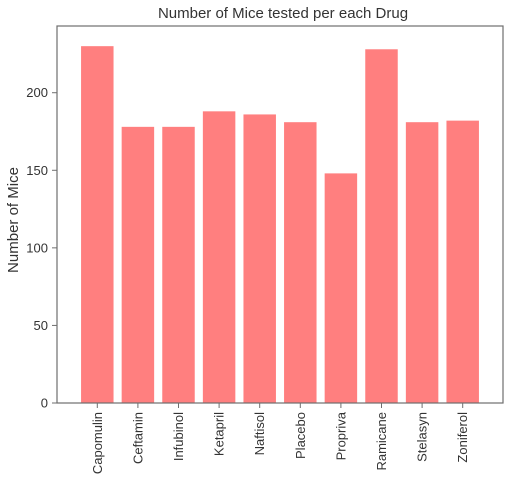 Image resolution: width=512 pixels, height=484 pixels. Describe the element at coordinates (300, 262) in the screenshot. I see `bar-placebo` at that location.